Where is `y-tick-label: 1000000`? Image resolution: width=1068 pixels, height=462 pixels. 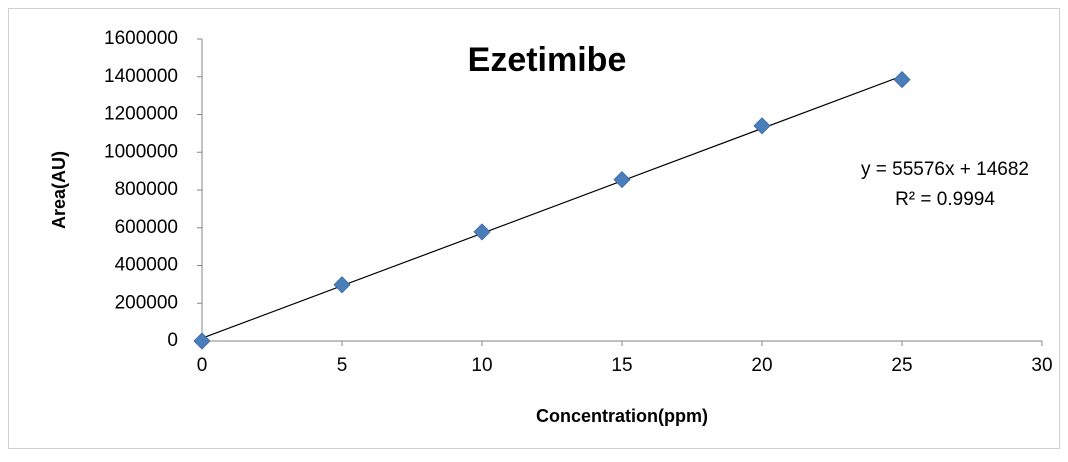 y-tick-label: 1000000 is located at coordinates (141, 151).